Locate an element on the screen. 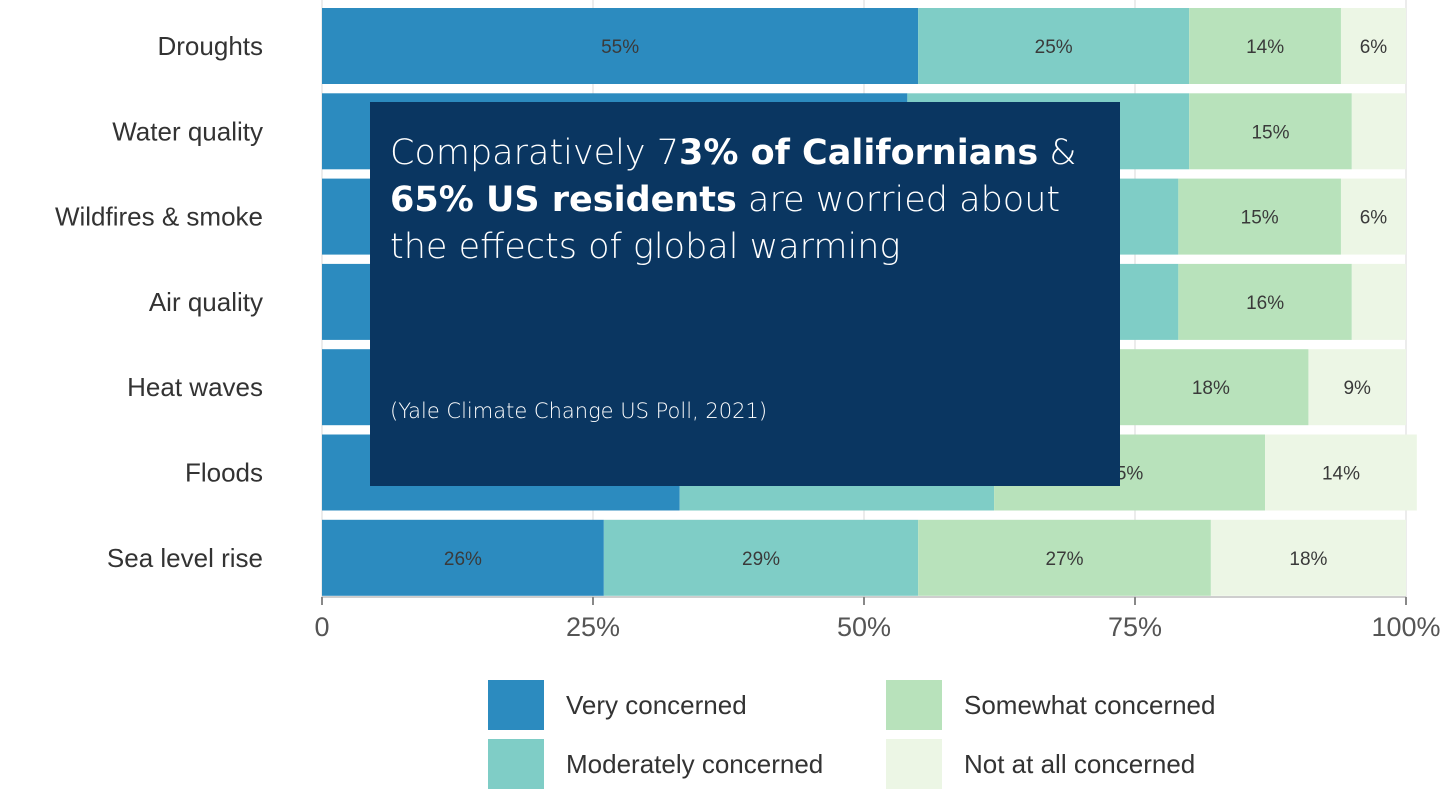  bar-label-6-3: 18% is located at coordinates (1308, 559).